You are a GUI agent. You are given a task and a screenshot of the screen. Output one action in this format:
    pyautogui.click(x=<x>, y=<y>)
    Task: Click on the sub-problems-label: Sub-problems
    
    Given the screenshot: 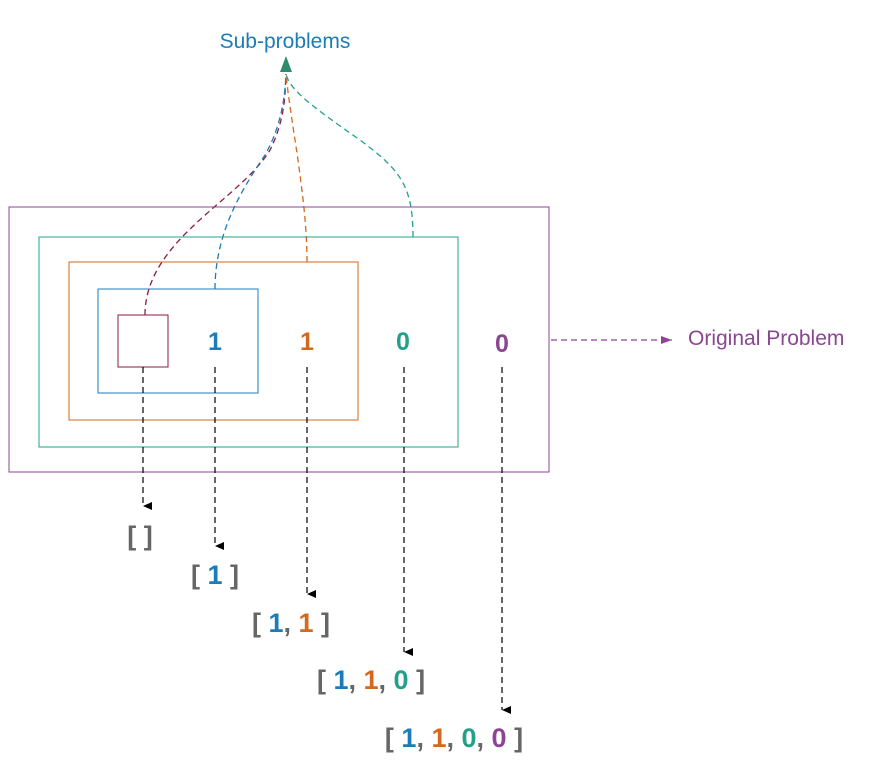 What is the action you would take?
    pyautogui.click(x=285, y=41)
    